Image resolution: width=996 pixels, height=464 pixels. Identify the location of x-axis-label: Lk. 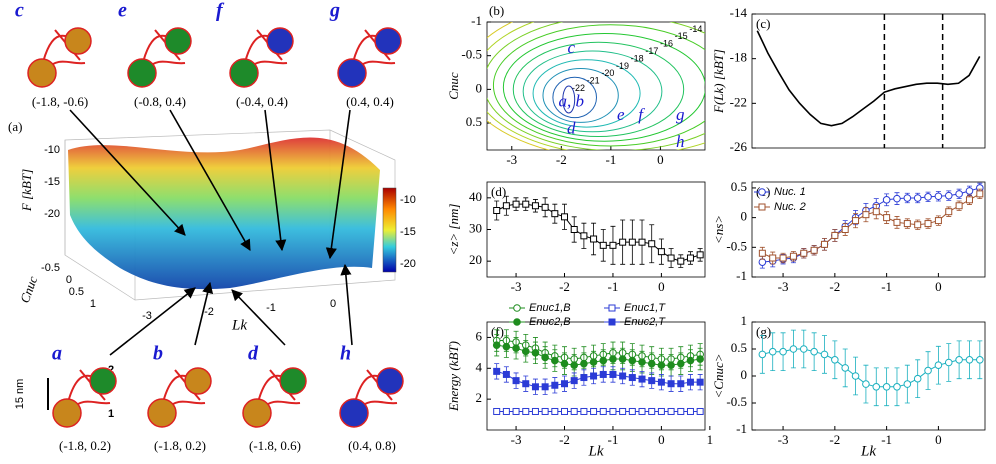
(239, 325).